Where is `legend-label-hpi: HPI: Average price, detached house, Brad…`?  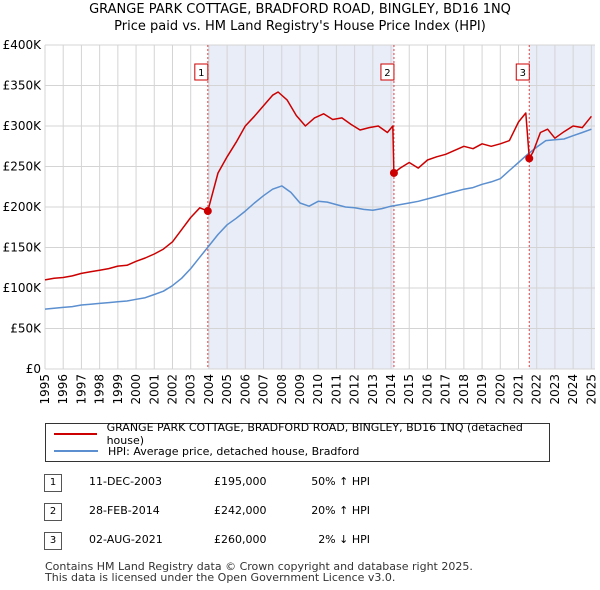
legend-label-hpi: HPI: Average price, detached house, Brad… is located at coordinates (234, 451).